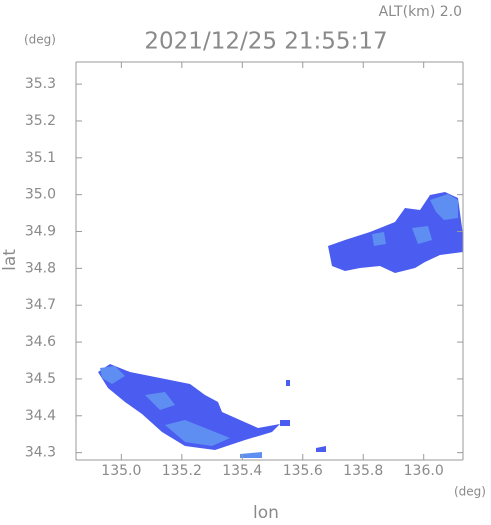 This screenshot has width=491, height=525. What do you see at coordinates (40, 379) in the screenshot?
I see `y-tick-label: 34.5` at bounding box center [40, 379].